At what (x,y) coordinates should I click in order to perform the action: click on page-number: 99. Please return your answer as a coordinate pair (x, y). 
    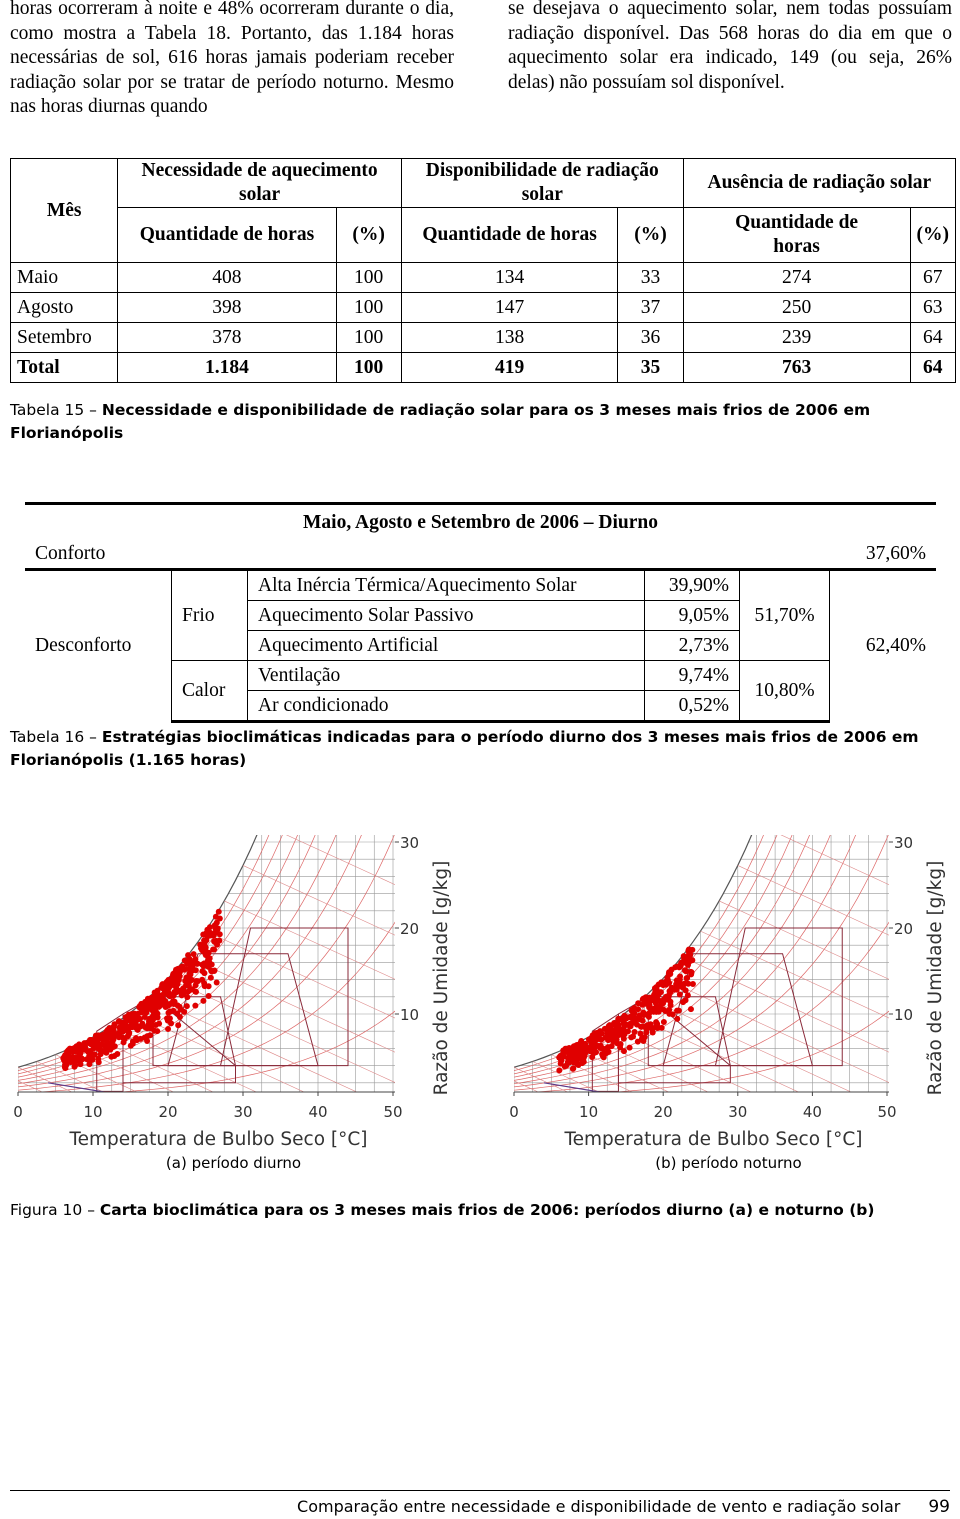
    Looking at the image, I should click on (939, 1507).